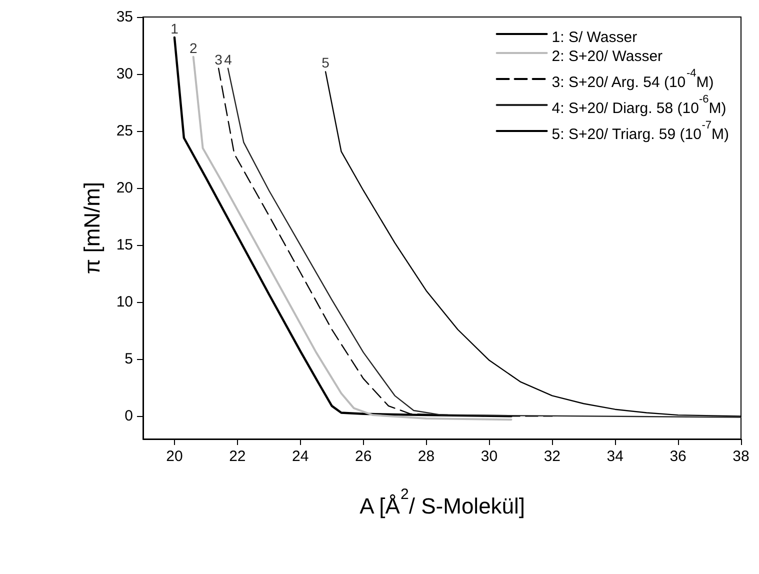 Image resolution: width=759 pixels, height=574 pixels. What do you see at coordinates (218, 59) in the screenshot?
I see `annotation: 3` at bounding box center [218, 59].